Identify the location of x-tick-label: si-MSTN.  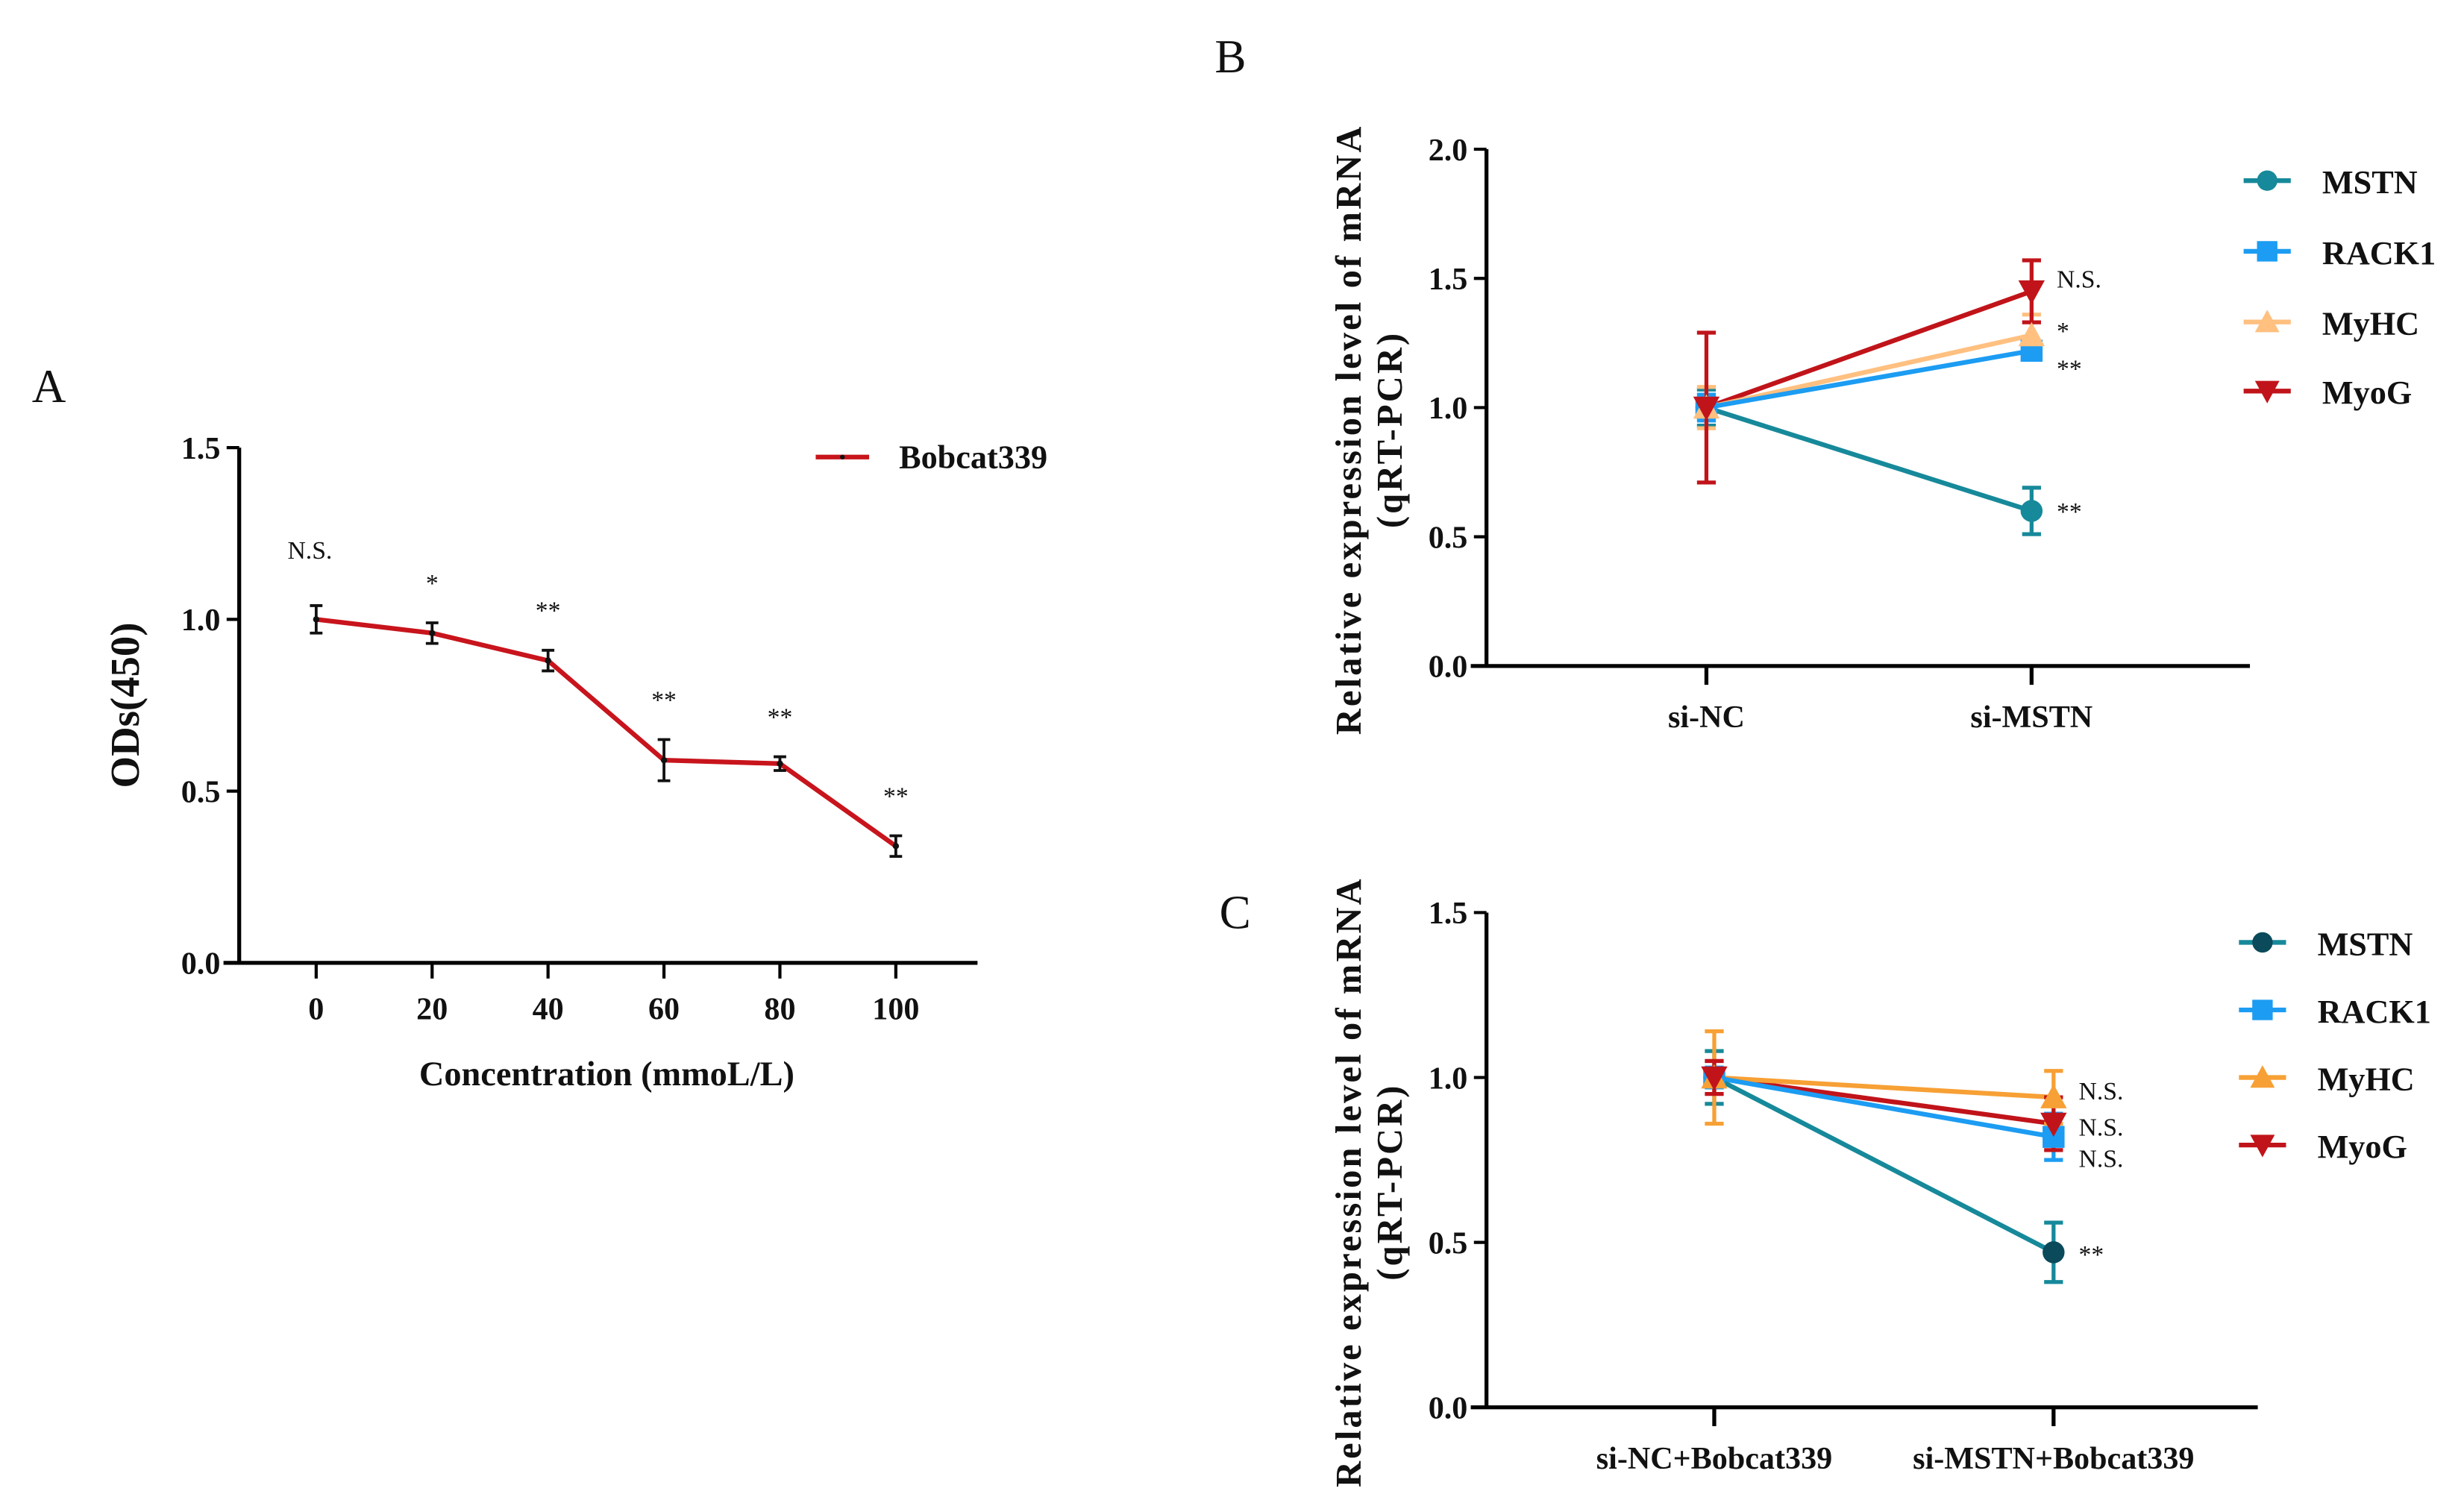
(2031, 717).